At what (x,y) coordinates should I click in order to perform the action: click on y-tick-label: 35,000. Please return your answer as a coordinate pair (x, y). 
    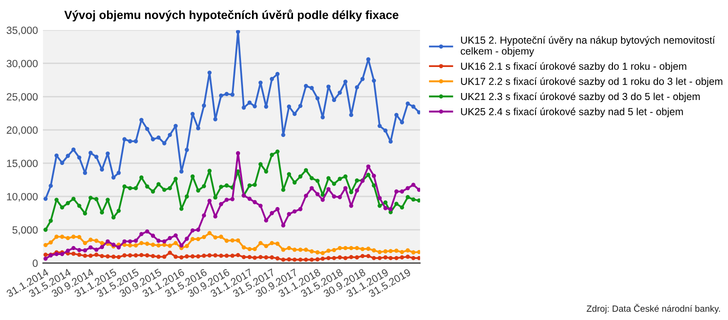
    Looking at the image, I should click on (22, 31).